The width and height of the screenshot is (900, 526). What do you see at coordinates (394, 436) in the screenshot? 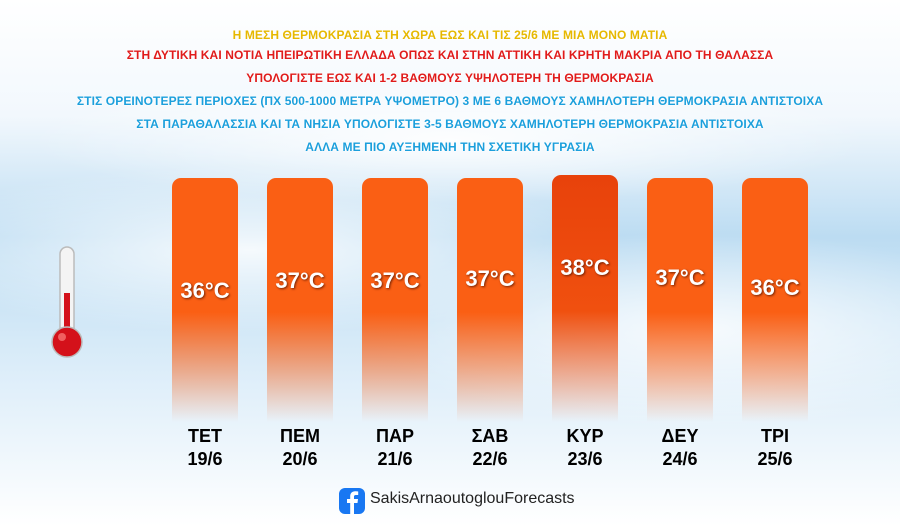
I see `day-label: ΠΑΡ` at bounding box center [394, 436].